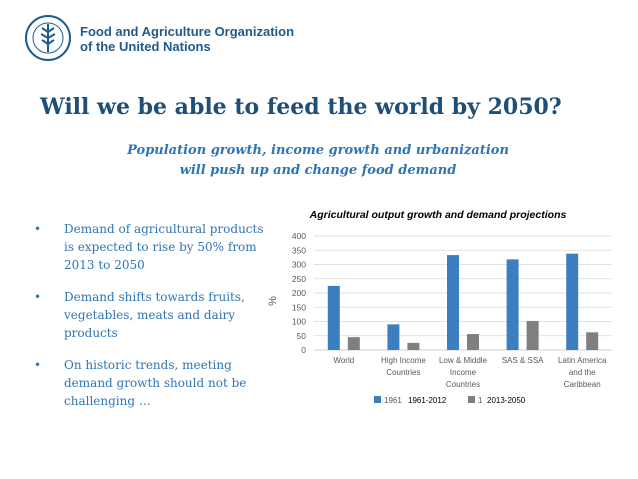 Image resolution: width=638 pixels, height=479 pixels. Describe the element at coordinates (299, 250) in the screenshot. I see `y-tick-label: 350` at that location.